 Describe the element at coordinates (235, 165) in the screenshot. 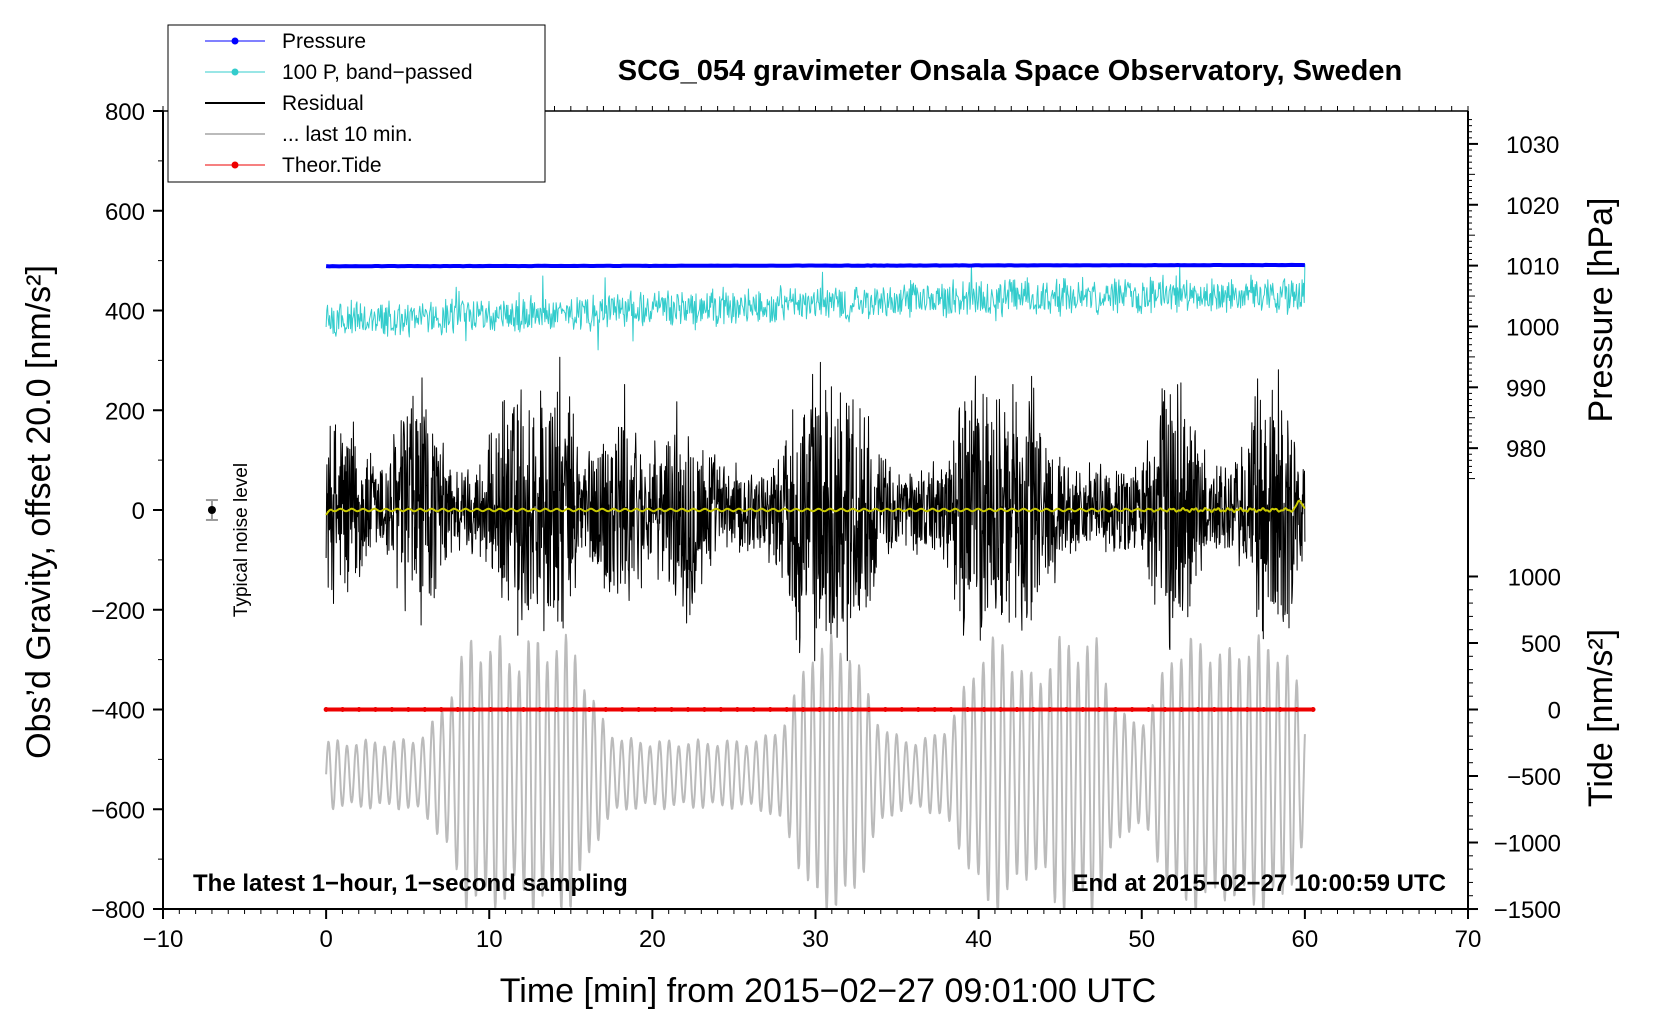

I see `legend-marker` at that location.